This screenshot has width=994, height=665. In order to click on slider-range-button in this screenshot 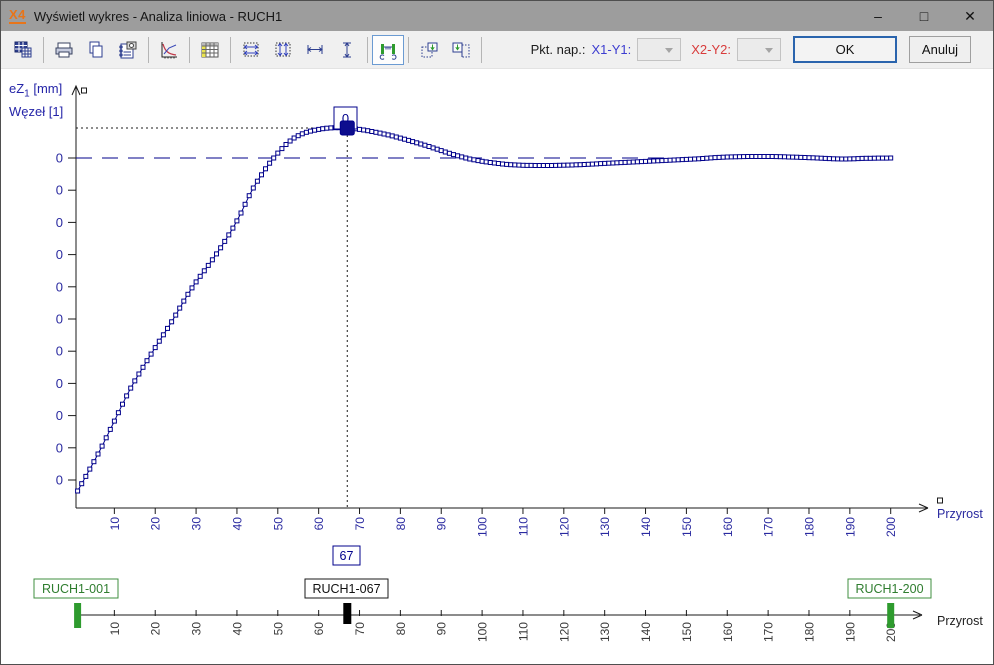, I will do `click(388, 49)`.